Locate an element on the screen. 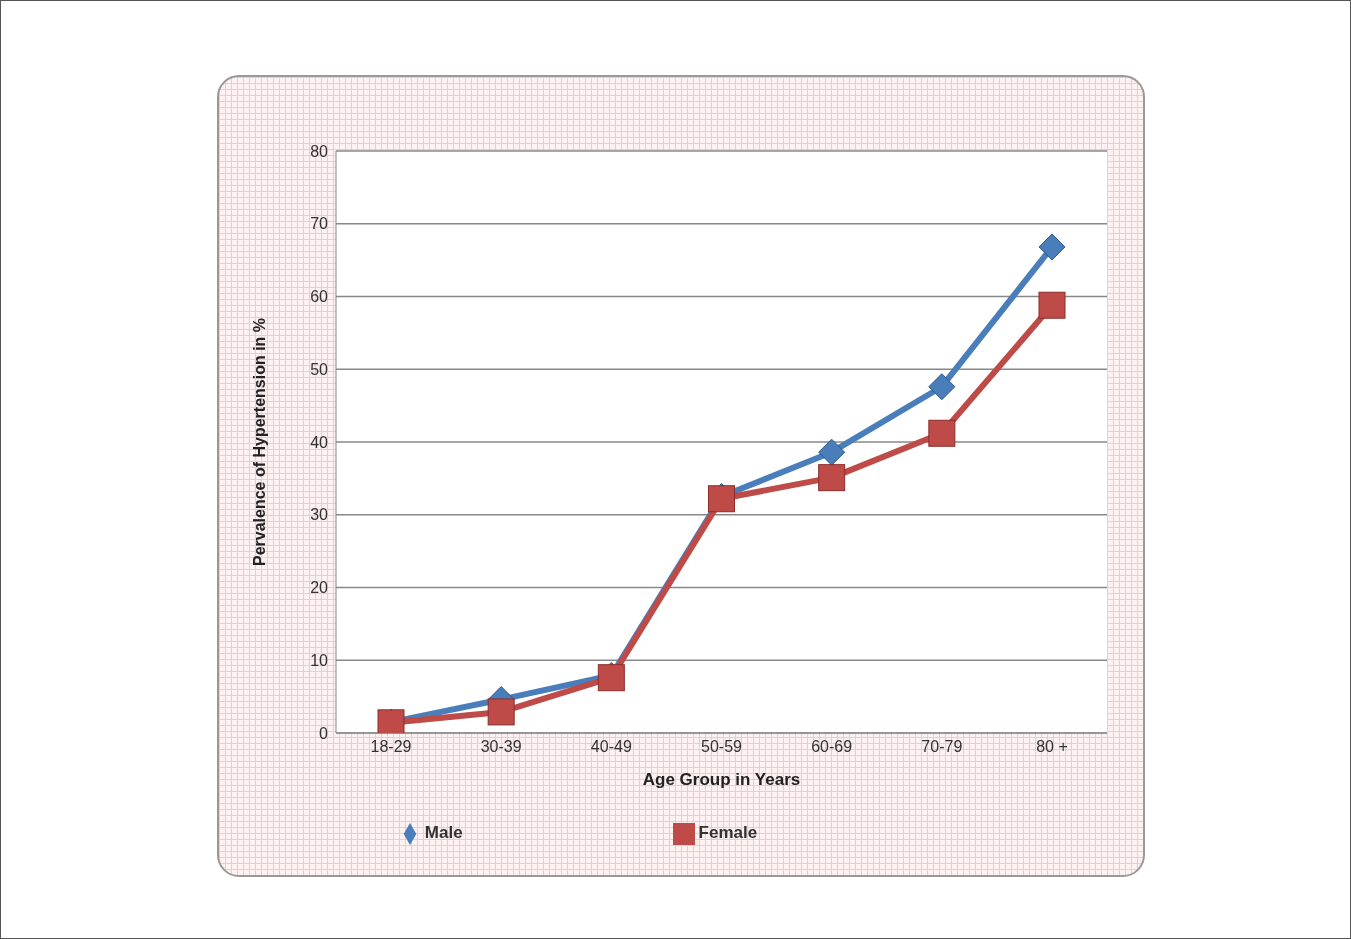 This screenshot has height=939, width=1351. legend-label: Female is located at coordinates (728, 833).